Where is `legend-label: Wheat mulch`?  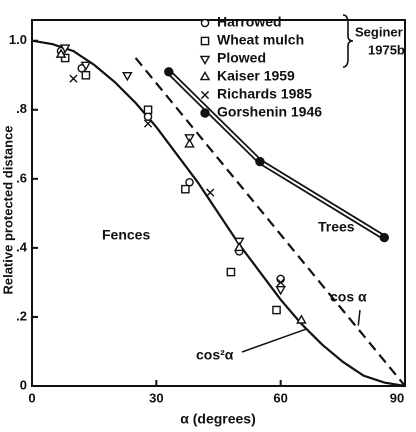 legend-label: Wheat mulch is located at coordinates (260, 40).